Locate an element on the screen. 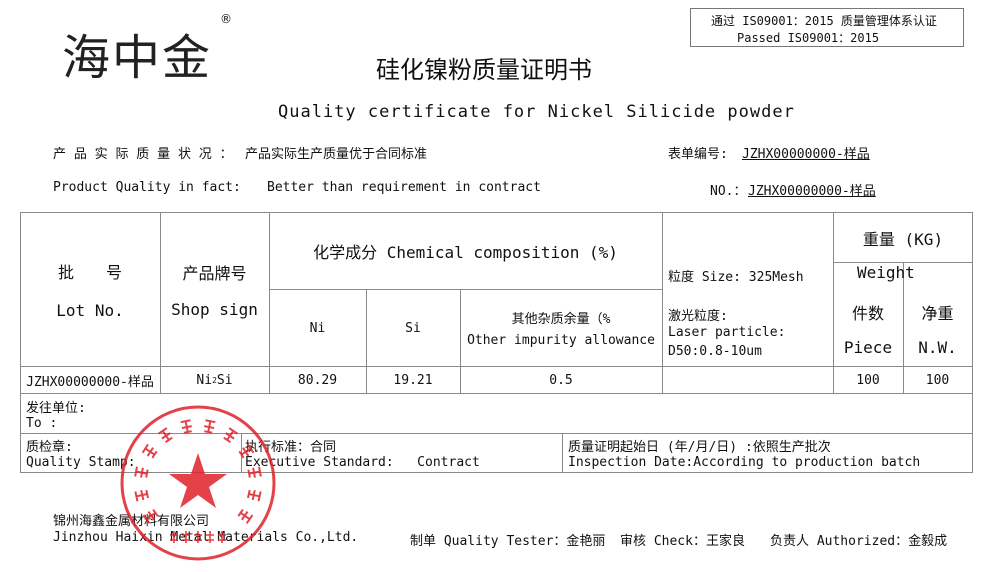  date-cn: 质量证明起始日 (年/月/日) :依照生产批次 is located at coordinates (699, 447).